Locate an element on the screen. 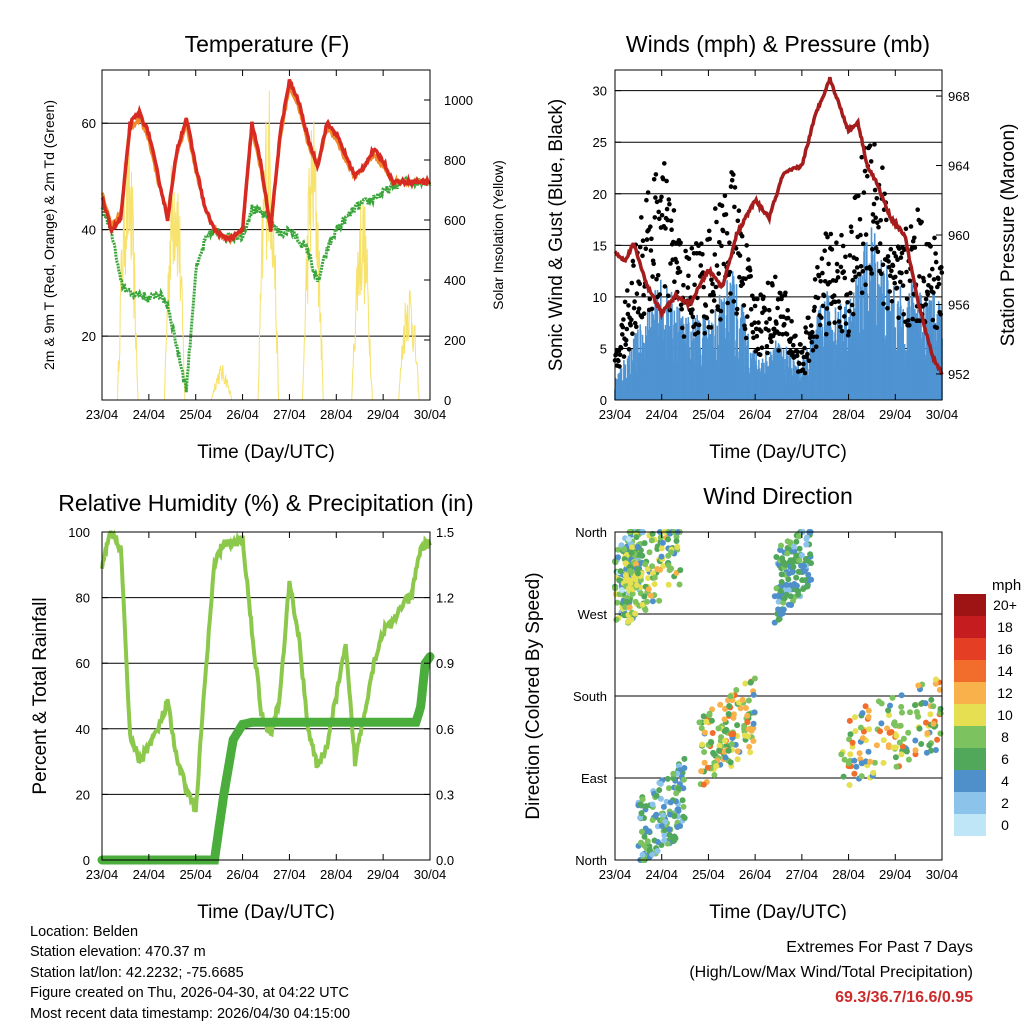  winds-title: Winds (mph) & Pressure (mb) is located at coordinates (778, 44).